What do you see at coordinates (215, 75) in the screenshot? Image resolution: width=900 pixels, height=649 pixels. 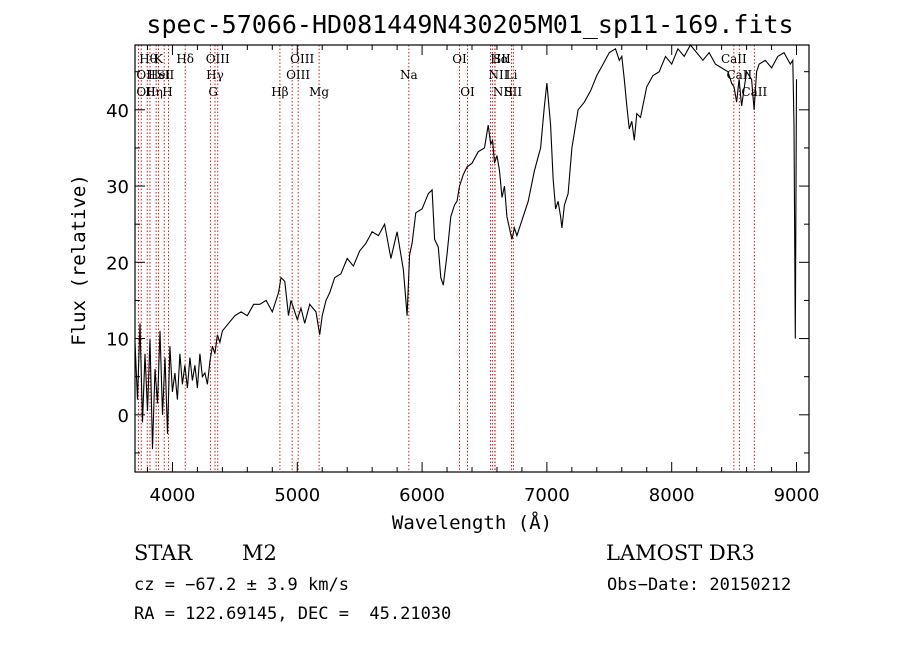 I see `line-marker-label: Hγ` at bounding box center [215, 75].